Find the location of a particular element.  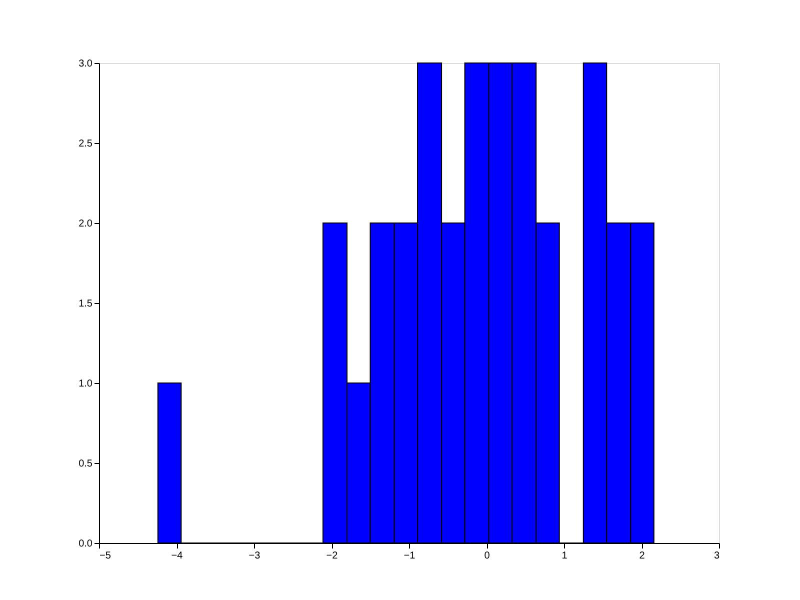

x-tick-label: 1 is located at coordinates (565, 556).